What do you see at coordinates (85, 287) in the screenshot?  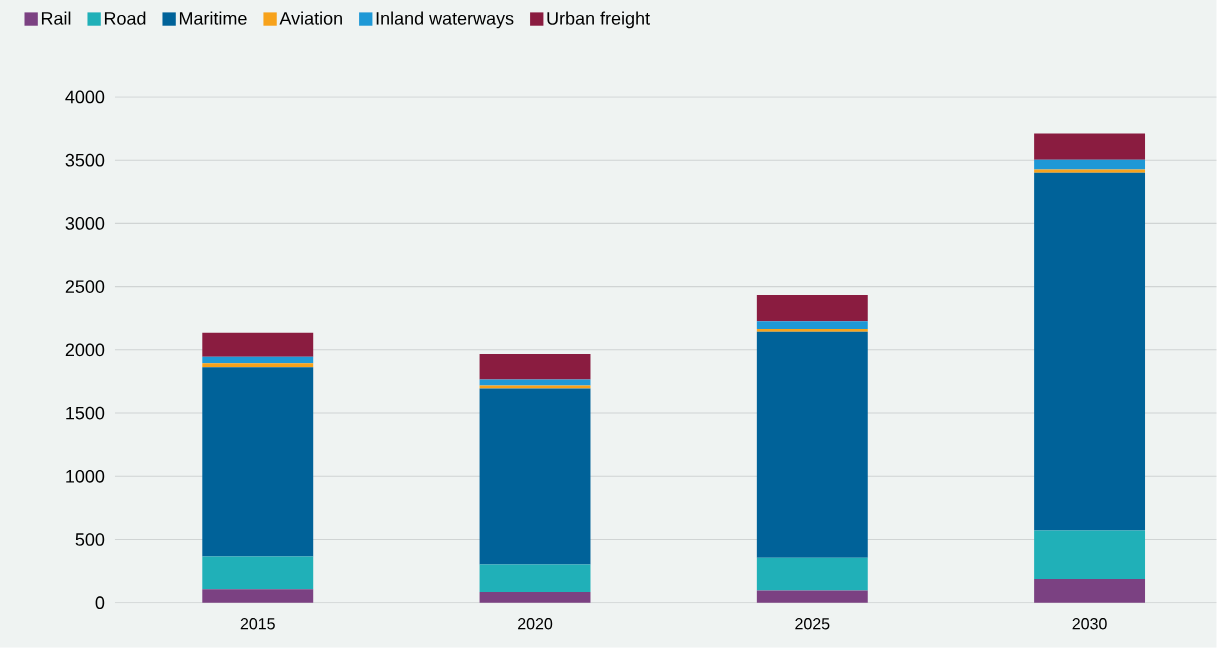 I see `y-tick-label: 2500` at bounding box center [85, 287].